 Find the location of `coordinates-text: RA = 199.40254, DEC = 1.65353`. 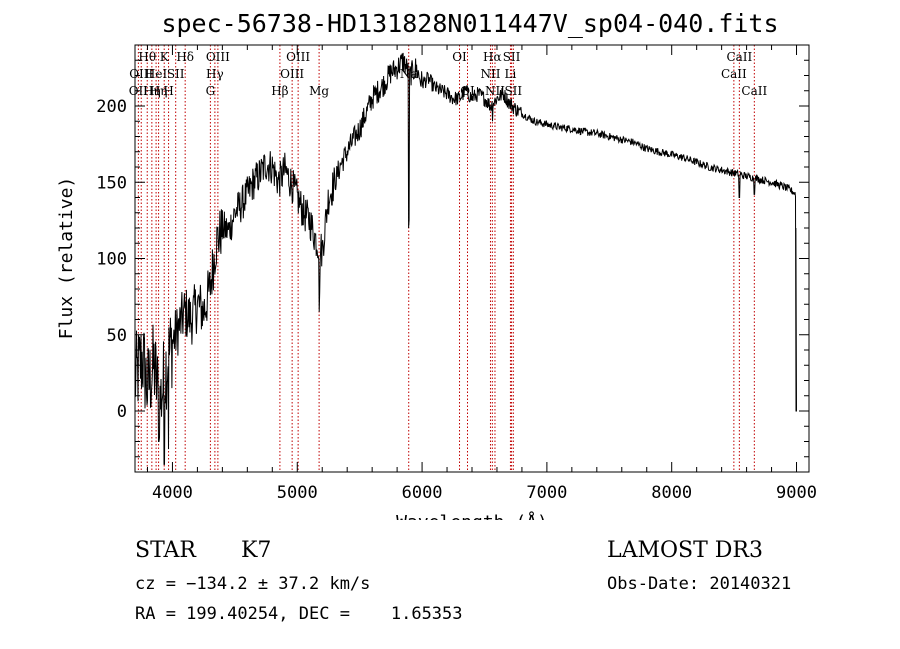

coordinates-text: RA = 199.40254, DEC = 1.65353 is located at coordinates (299, 614).